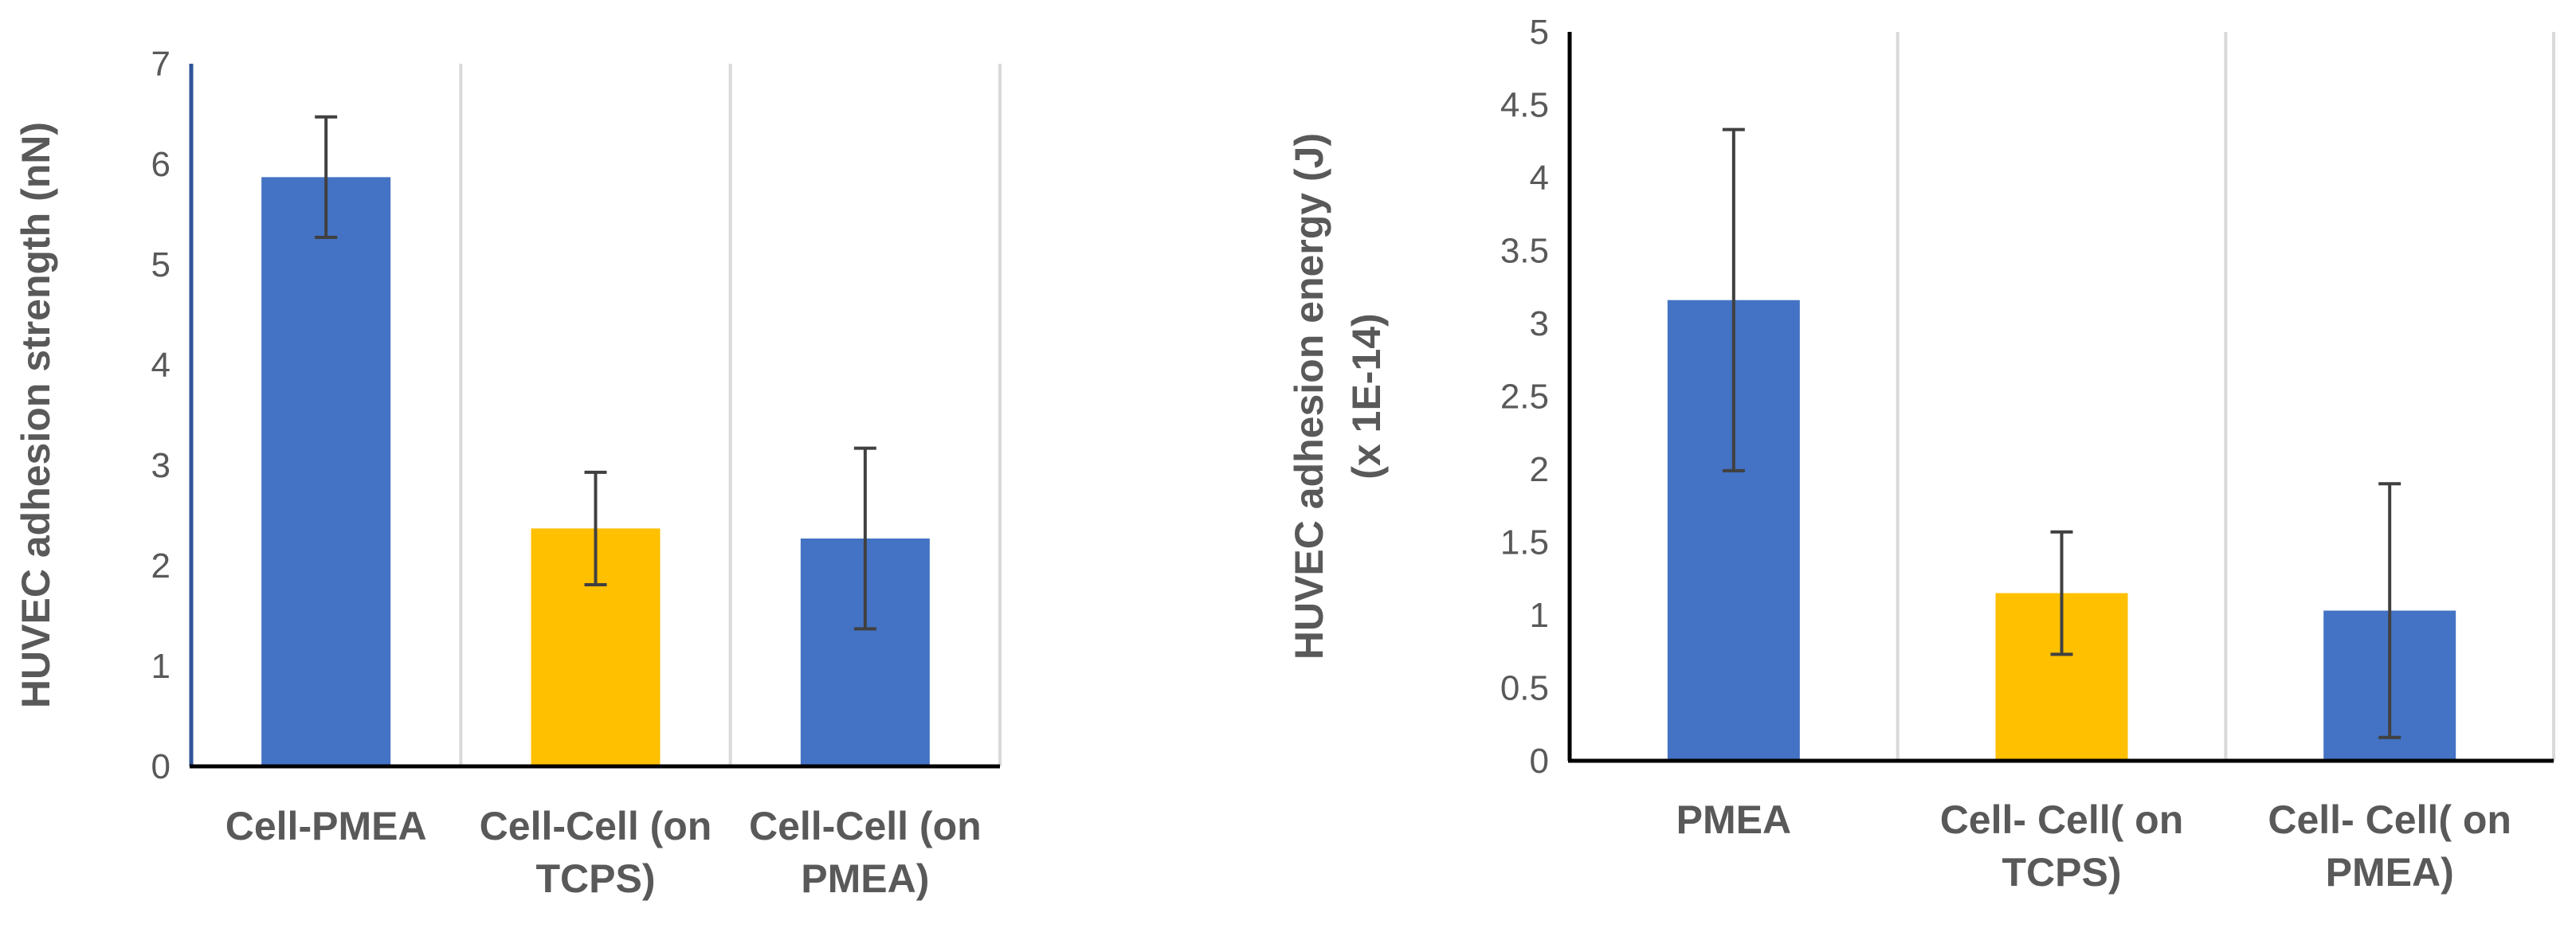 The image size is (2576, 944). What do you see at coordinates (1524, 105) in the screenshot?
I see `y-tick-label: 4.5` at bounding box center [1524, 105].